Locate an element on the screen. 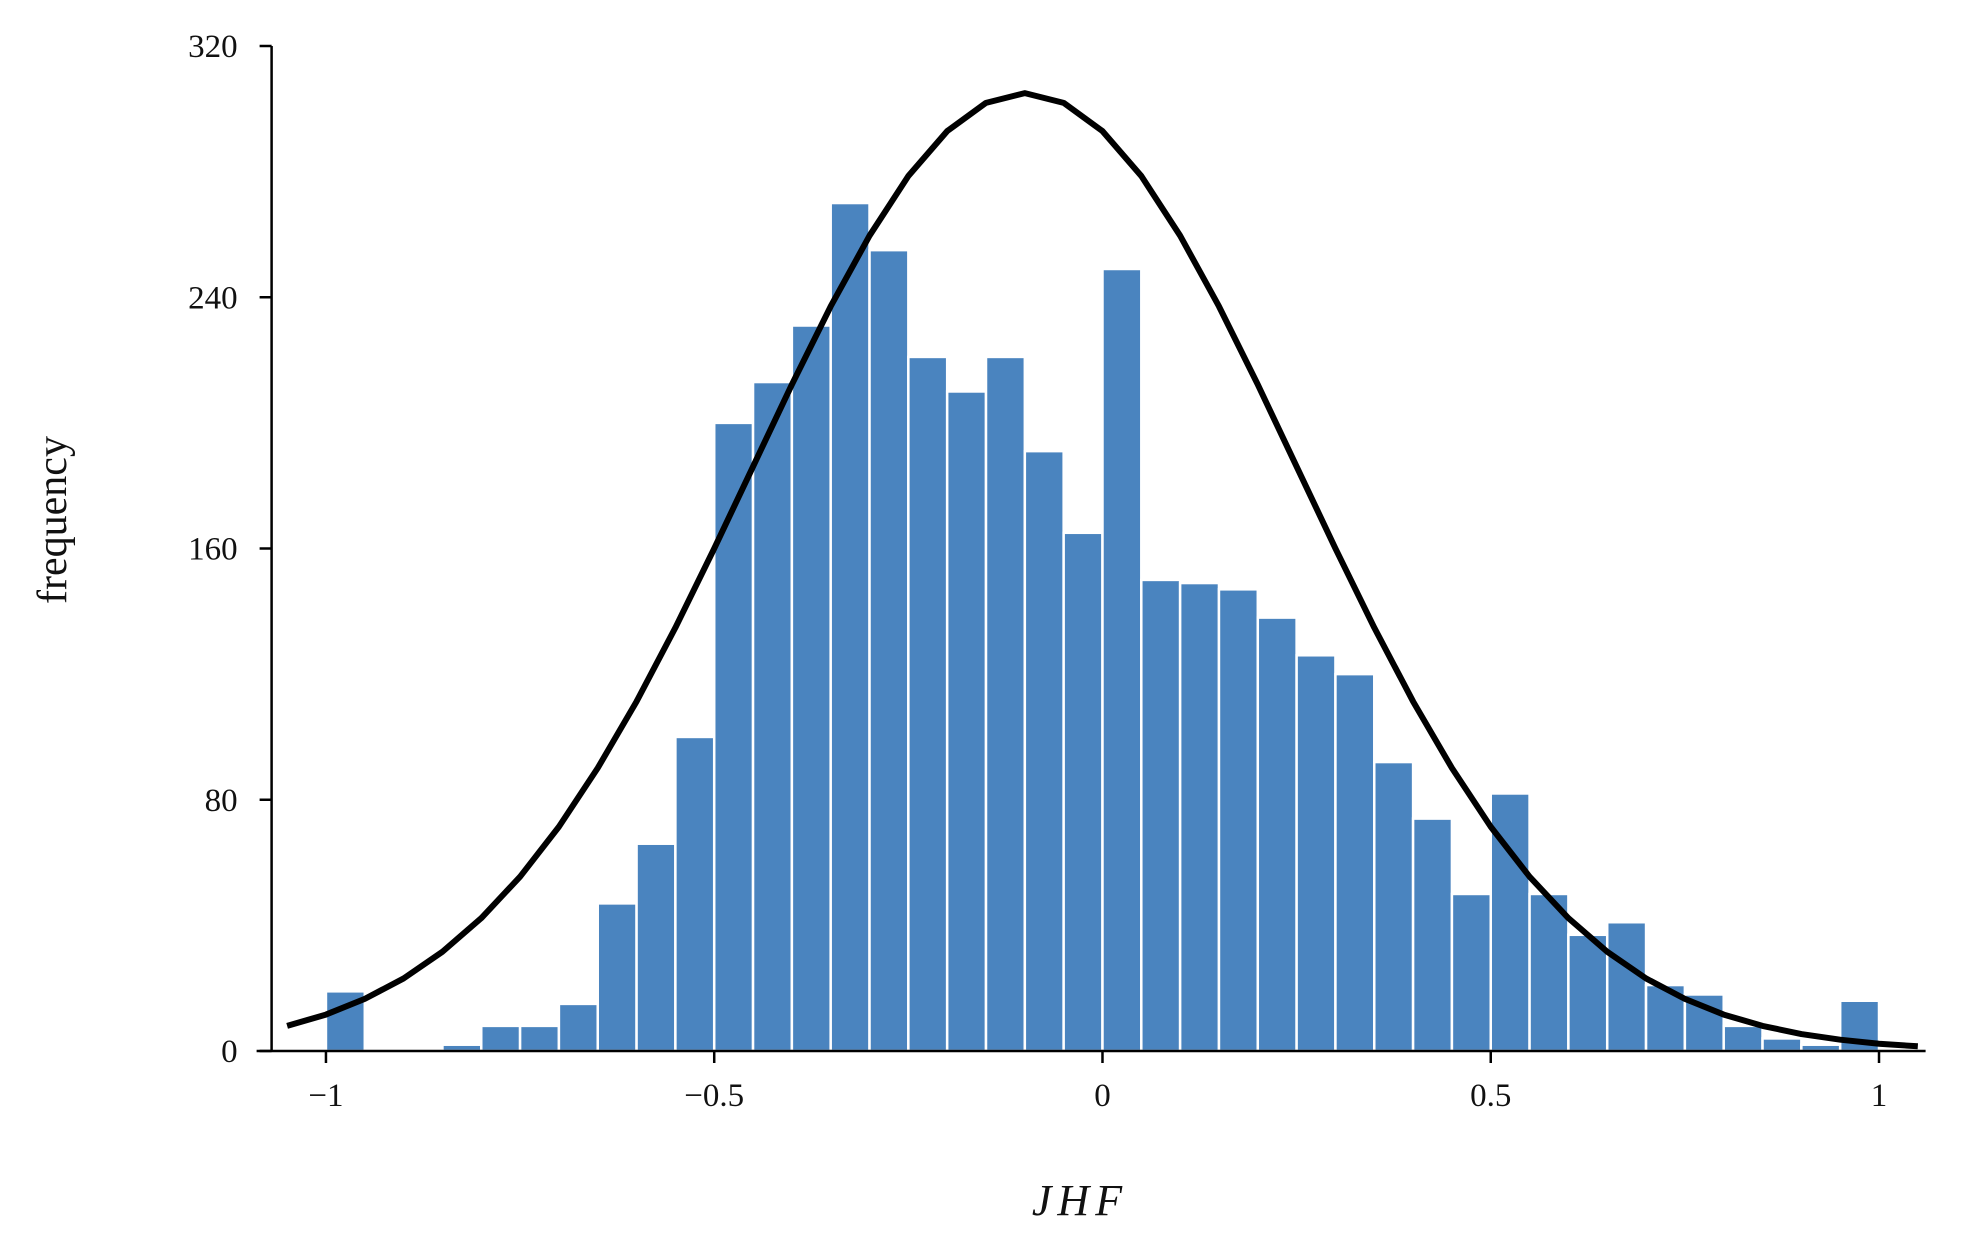  y-tick-label: 80 is located at coordinates (221, 801).